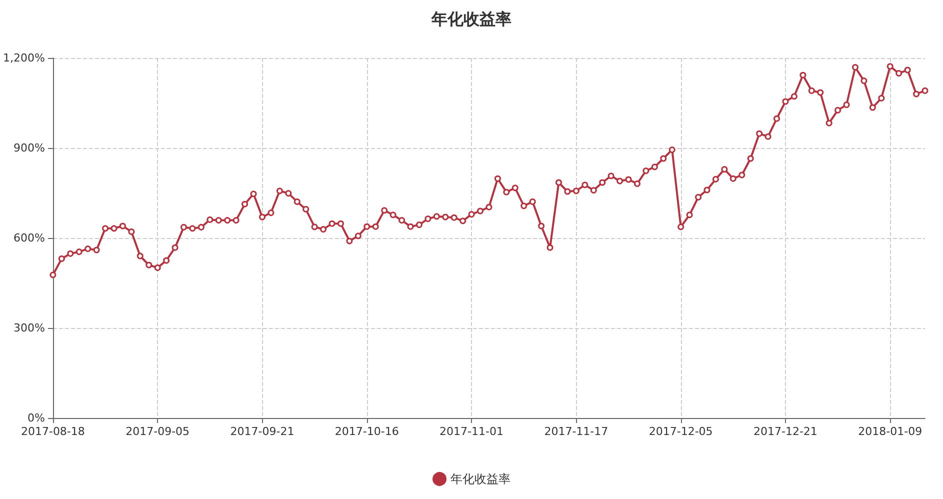 The height and width of the screenshot is (499, 943). Describe the element at coordinates (29, 328) in the screenshot. I see `y-tick-label: 300%` at that location.